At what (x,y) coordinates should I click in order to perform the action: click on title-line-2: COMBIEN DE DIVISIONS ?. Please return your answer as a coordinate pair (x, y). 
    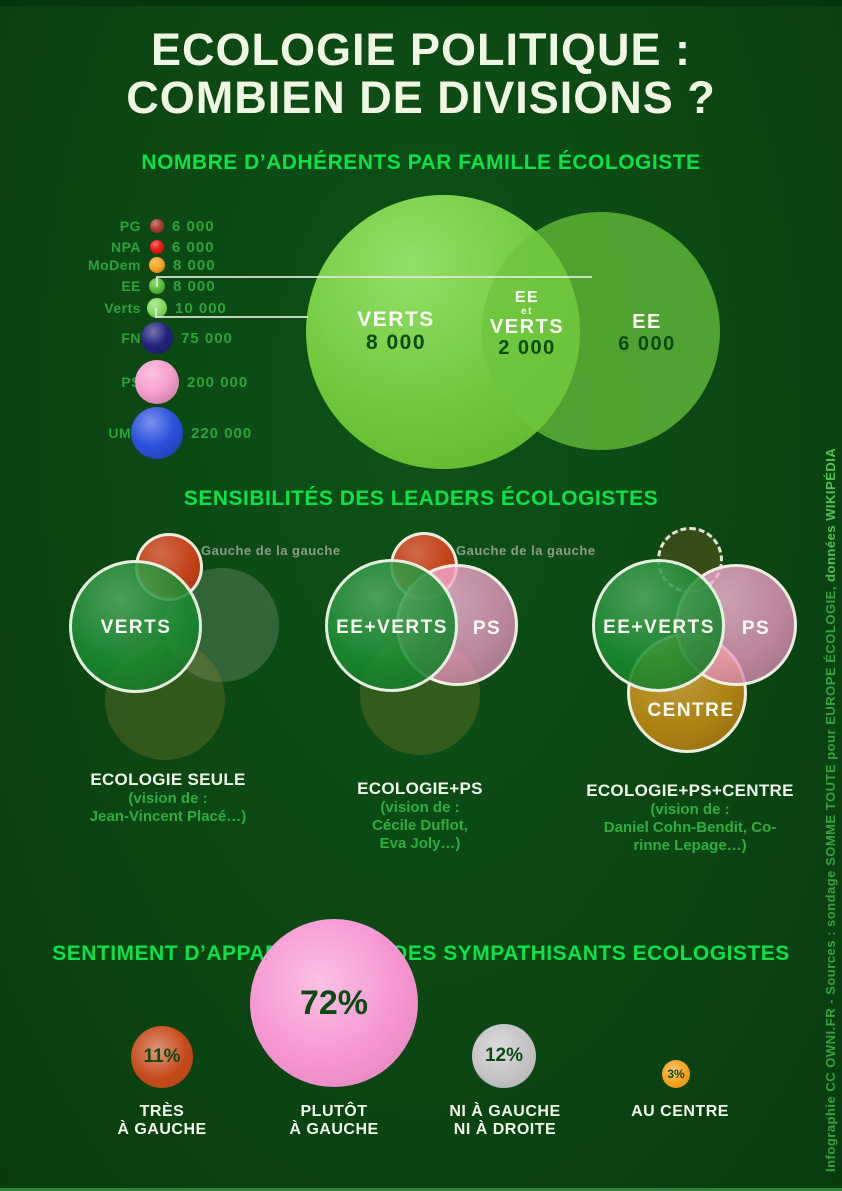
    Looking at the image, I should click on (421, 97).